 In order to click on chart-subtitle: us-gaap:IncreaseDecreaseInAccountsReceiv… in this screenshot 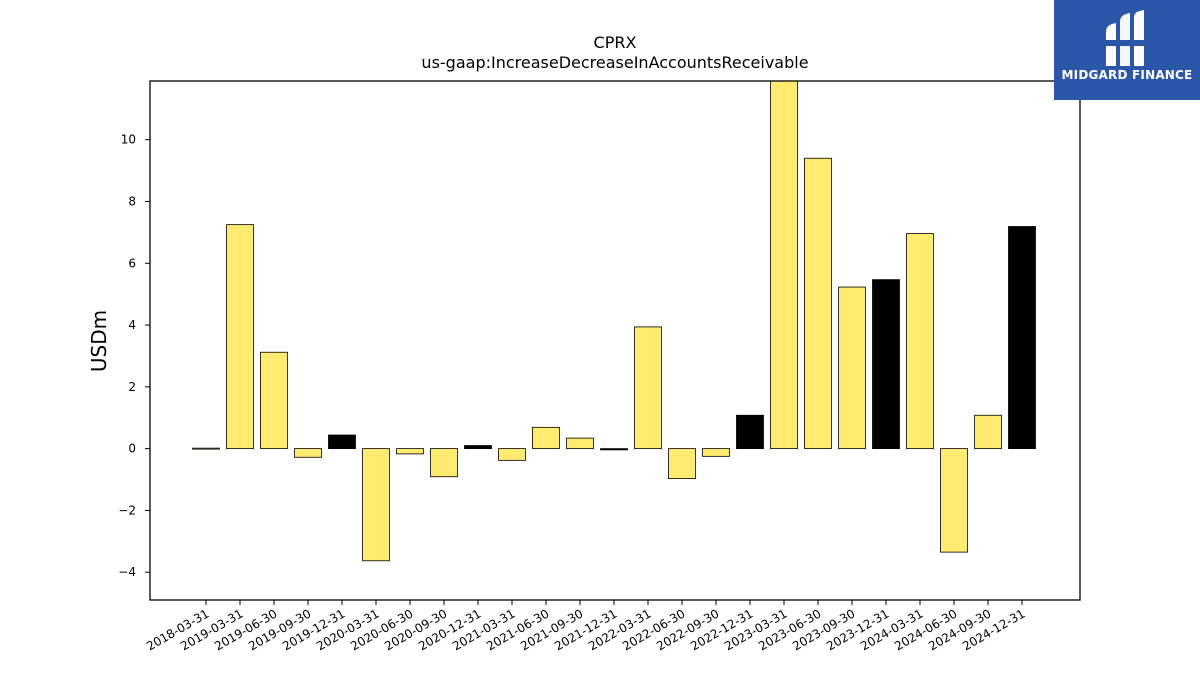, I will do `click(614, 62)`.